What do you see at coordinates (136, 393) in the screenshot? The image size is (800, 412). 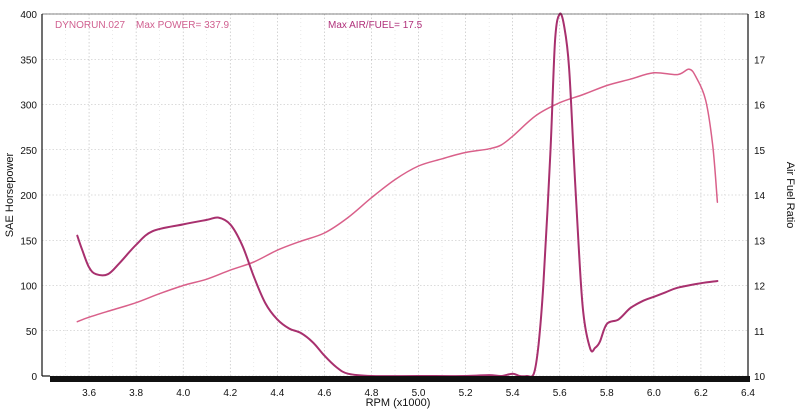 I see `x-tick-label: 3.8` at bounding box center [136, 393].